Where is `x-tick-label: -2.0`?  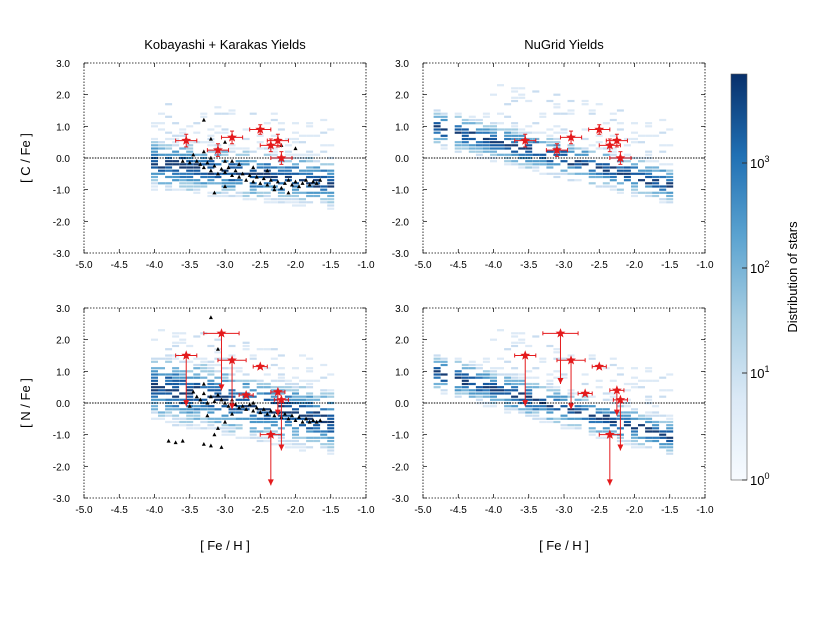 x-tick-label: -2.0 is located at coordinates (635, 510).